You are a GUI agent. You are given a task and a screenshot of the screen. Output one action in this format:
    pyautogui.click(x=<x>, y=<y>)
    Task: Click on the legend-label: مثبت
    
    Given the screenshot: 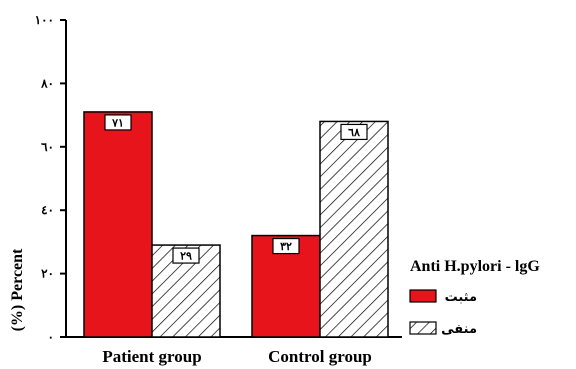 What is the action you would take?
    pyautogui.click(x=461, y=297)
    